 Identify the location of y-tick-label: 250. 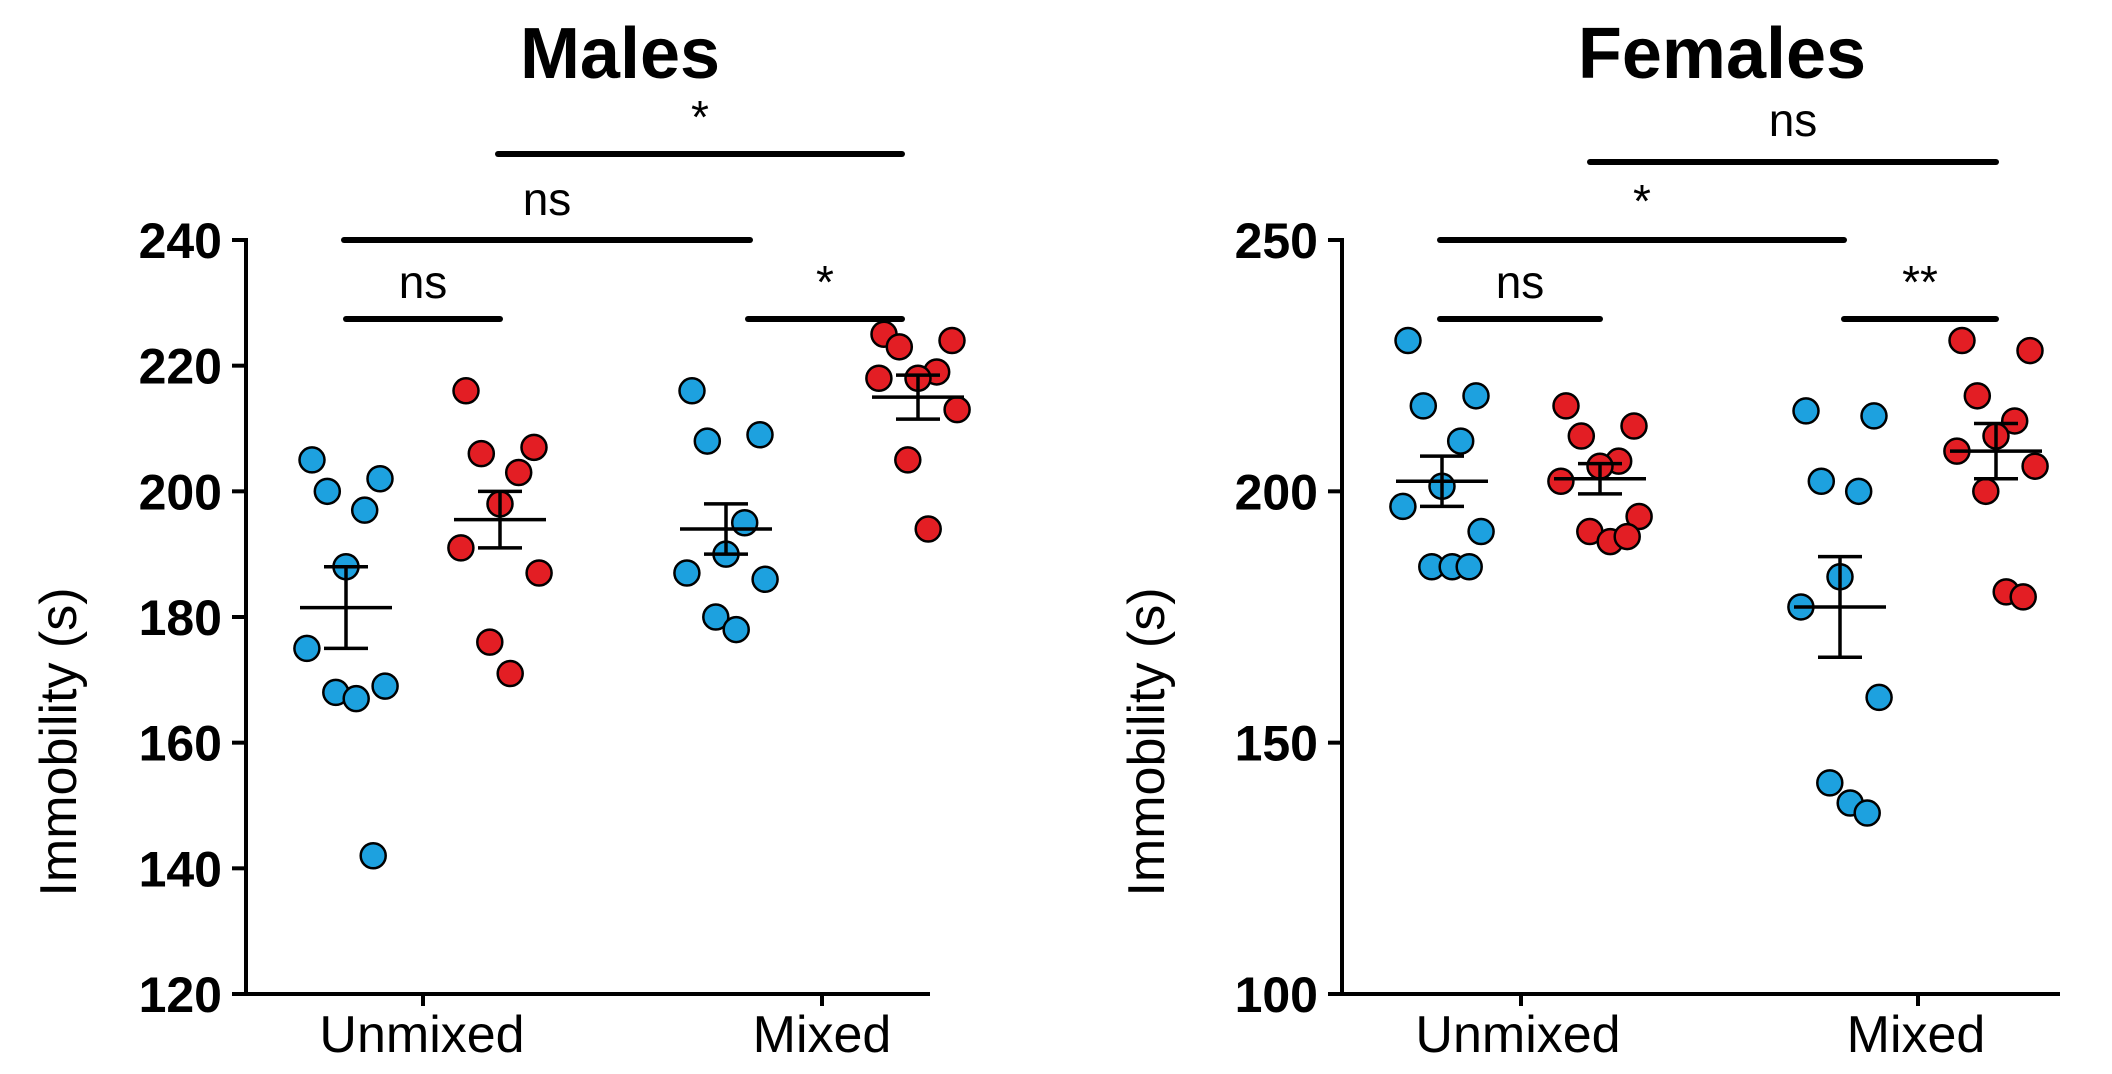
(1276, 241).